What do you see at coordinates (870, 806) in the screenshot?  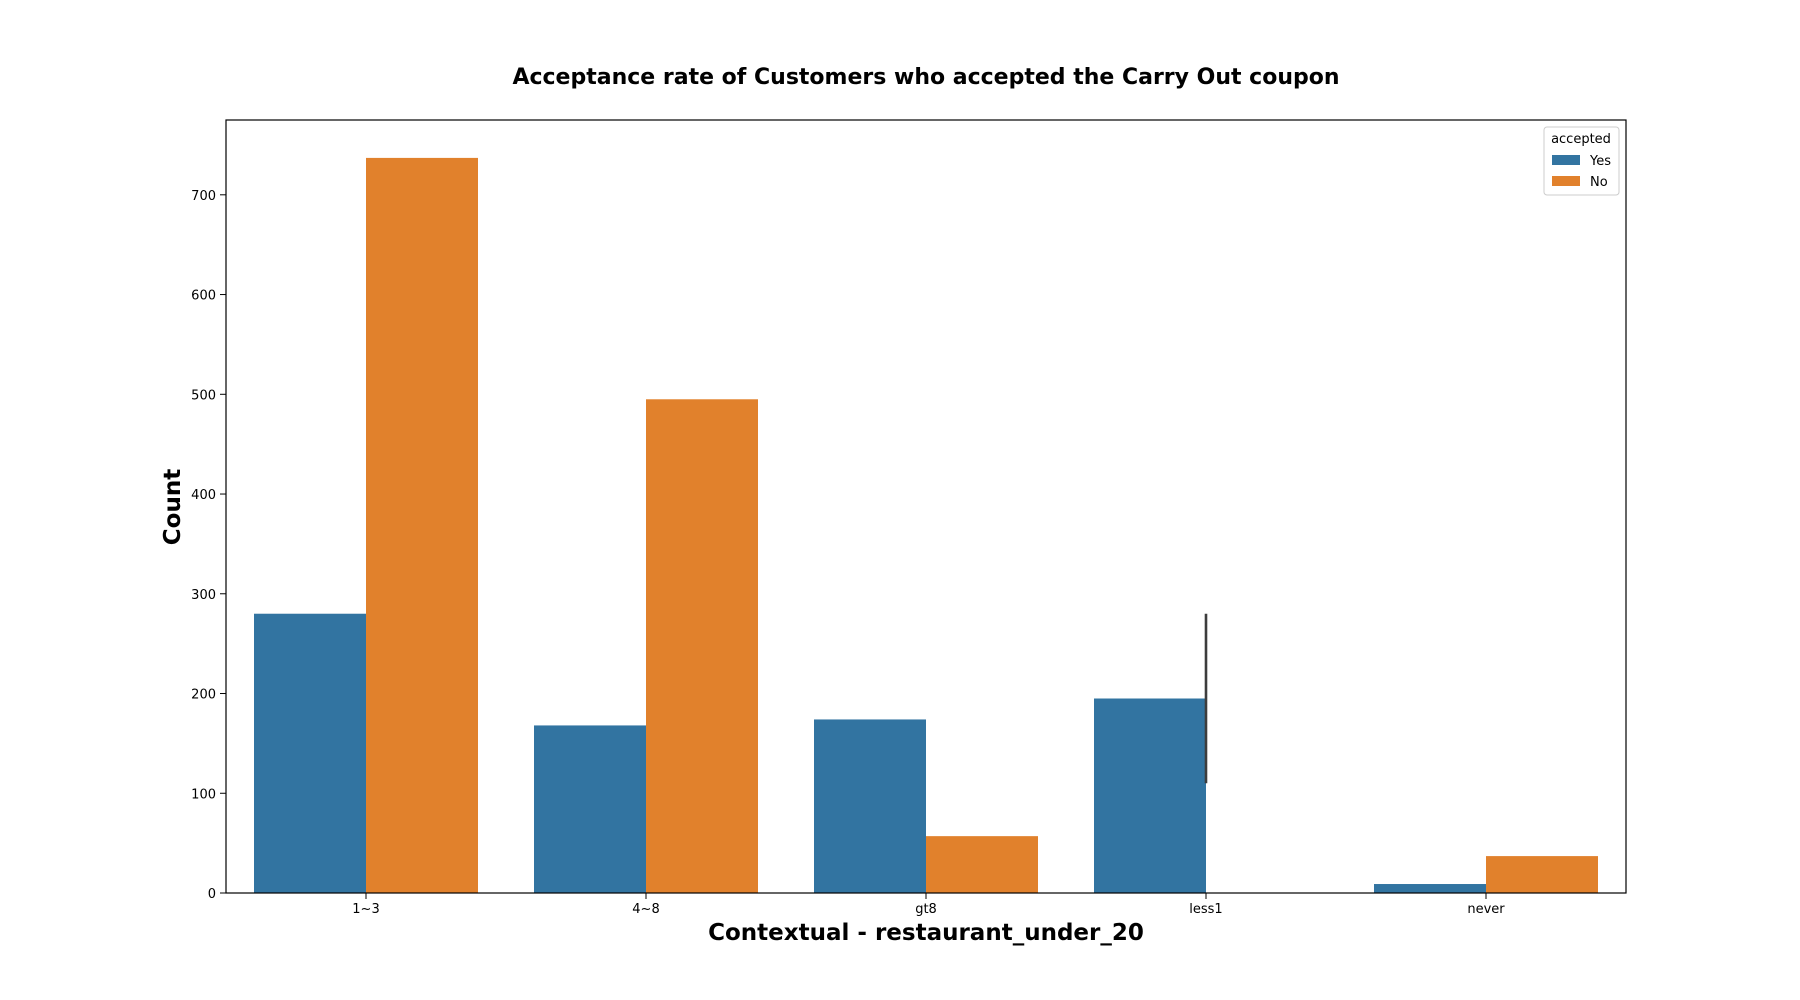 I see `bar-yes-gt8` at bounding box center [870, 806].